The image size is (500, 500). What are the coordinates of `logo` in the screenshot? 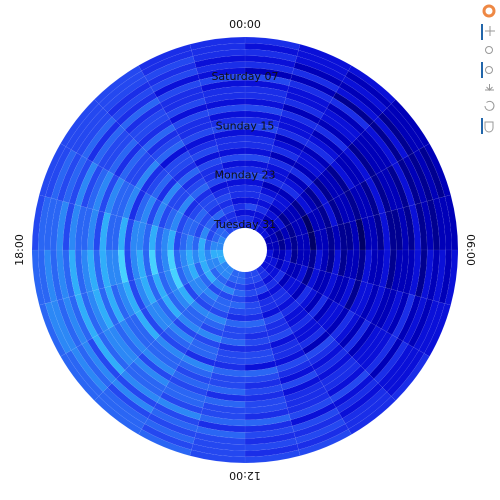 It's located at (489, 11).